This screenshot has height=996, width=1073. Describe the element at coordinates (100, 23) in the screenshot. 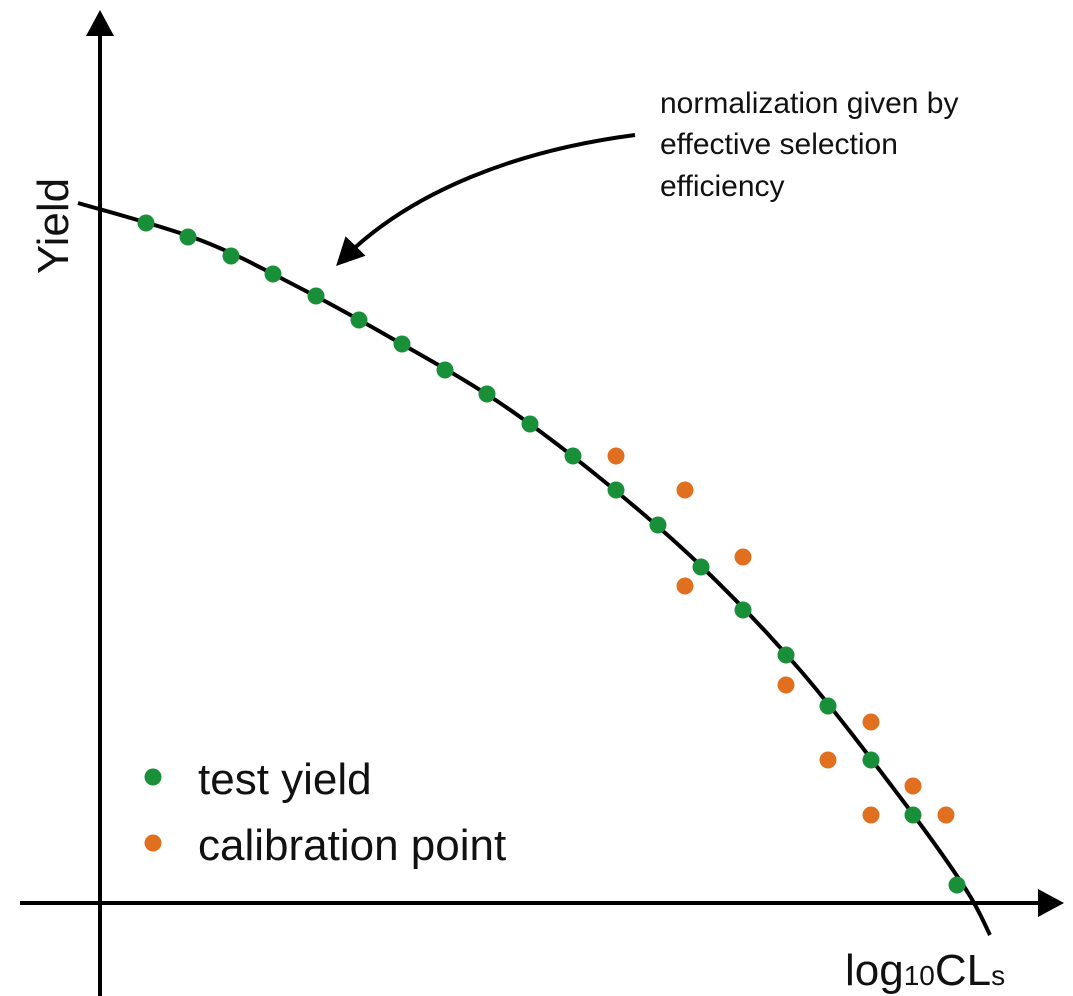

I see `y-axis-arrow` at that location.